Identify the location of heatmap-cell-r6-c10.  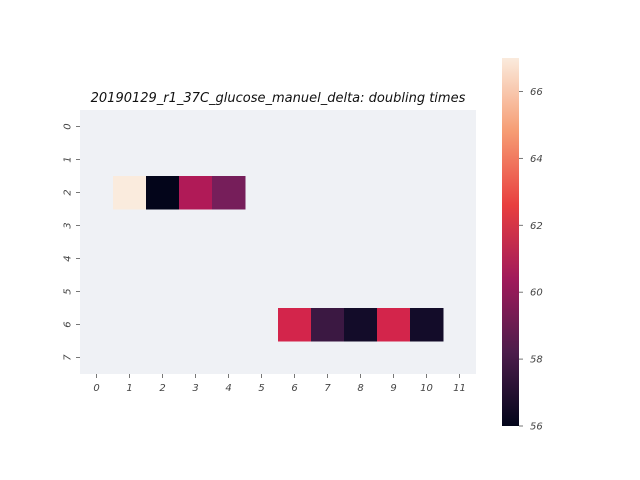
(427, 325).